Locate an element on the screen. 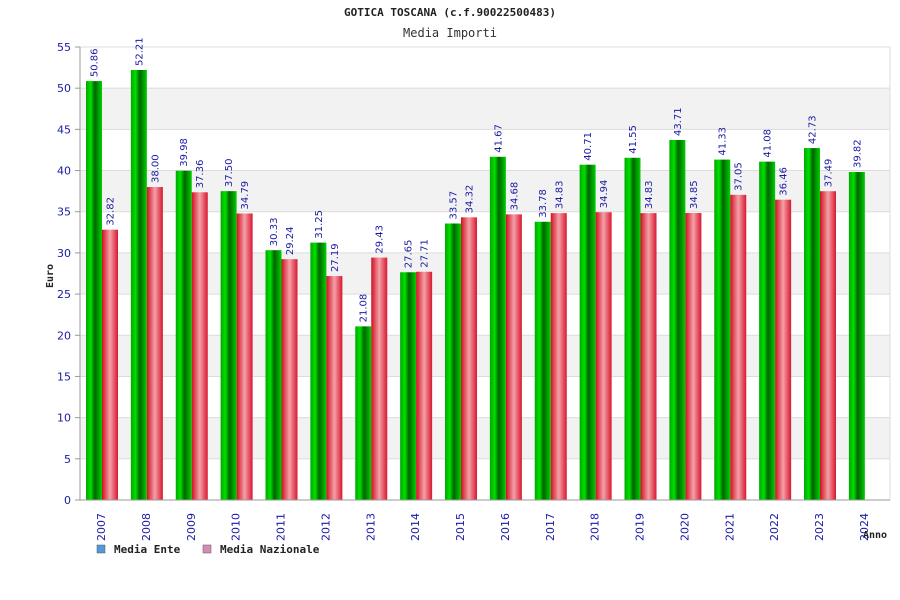 This screenshot has height=600, width=900. data-label: 41.08 is located at coordinates (768, 143).